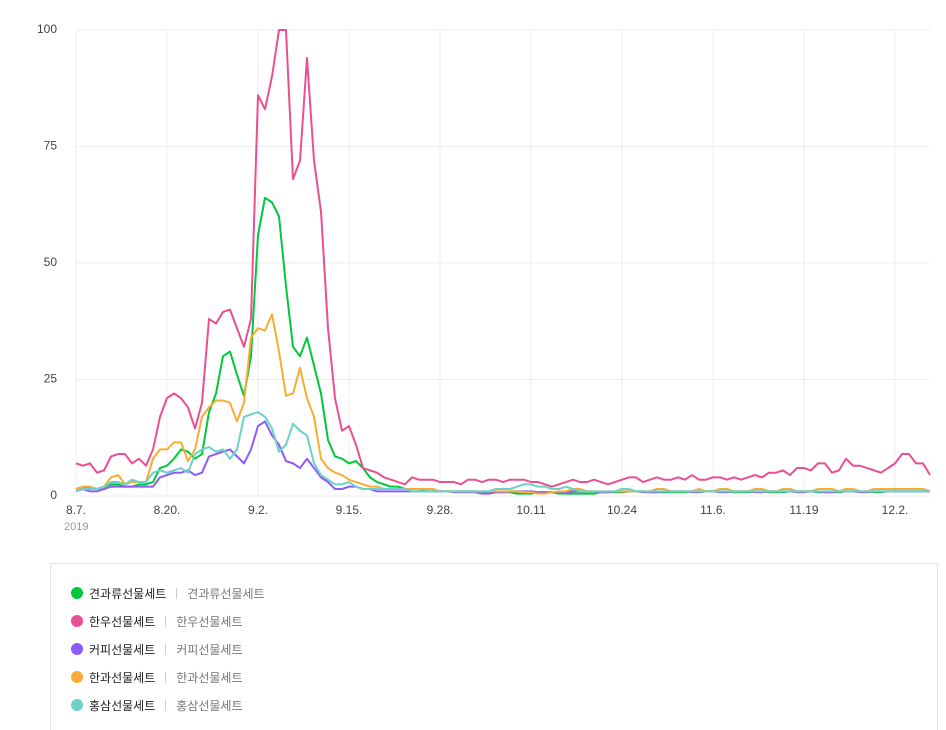 The height and width of the screenshot is (730, 946). I want to click on y-tick-label: 75, so click(51, 146).